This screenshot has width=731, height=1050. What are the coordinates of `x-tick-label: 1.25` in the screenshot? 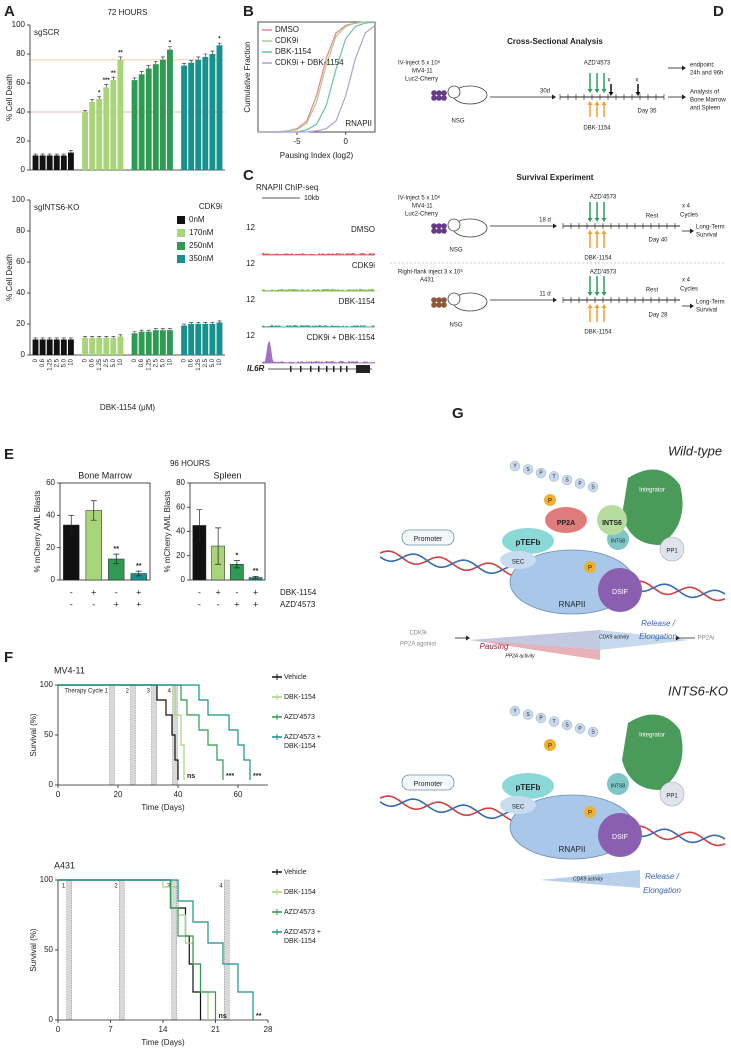 It's located at (149, 364).